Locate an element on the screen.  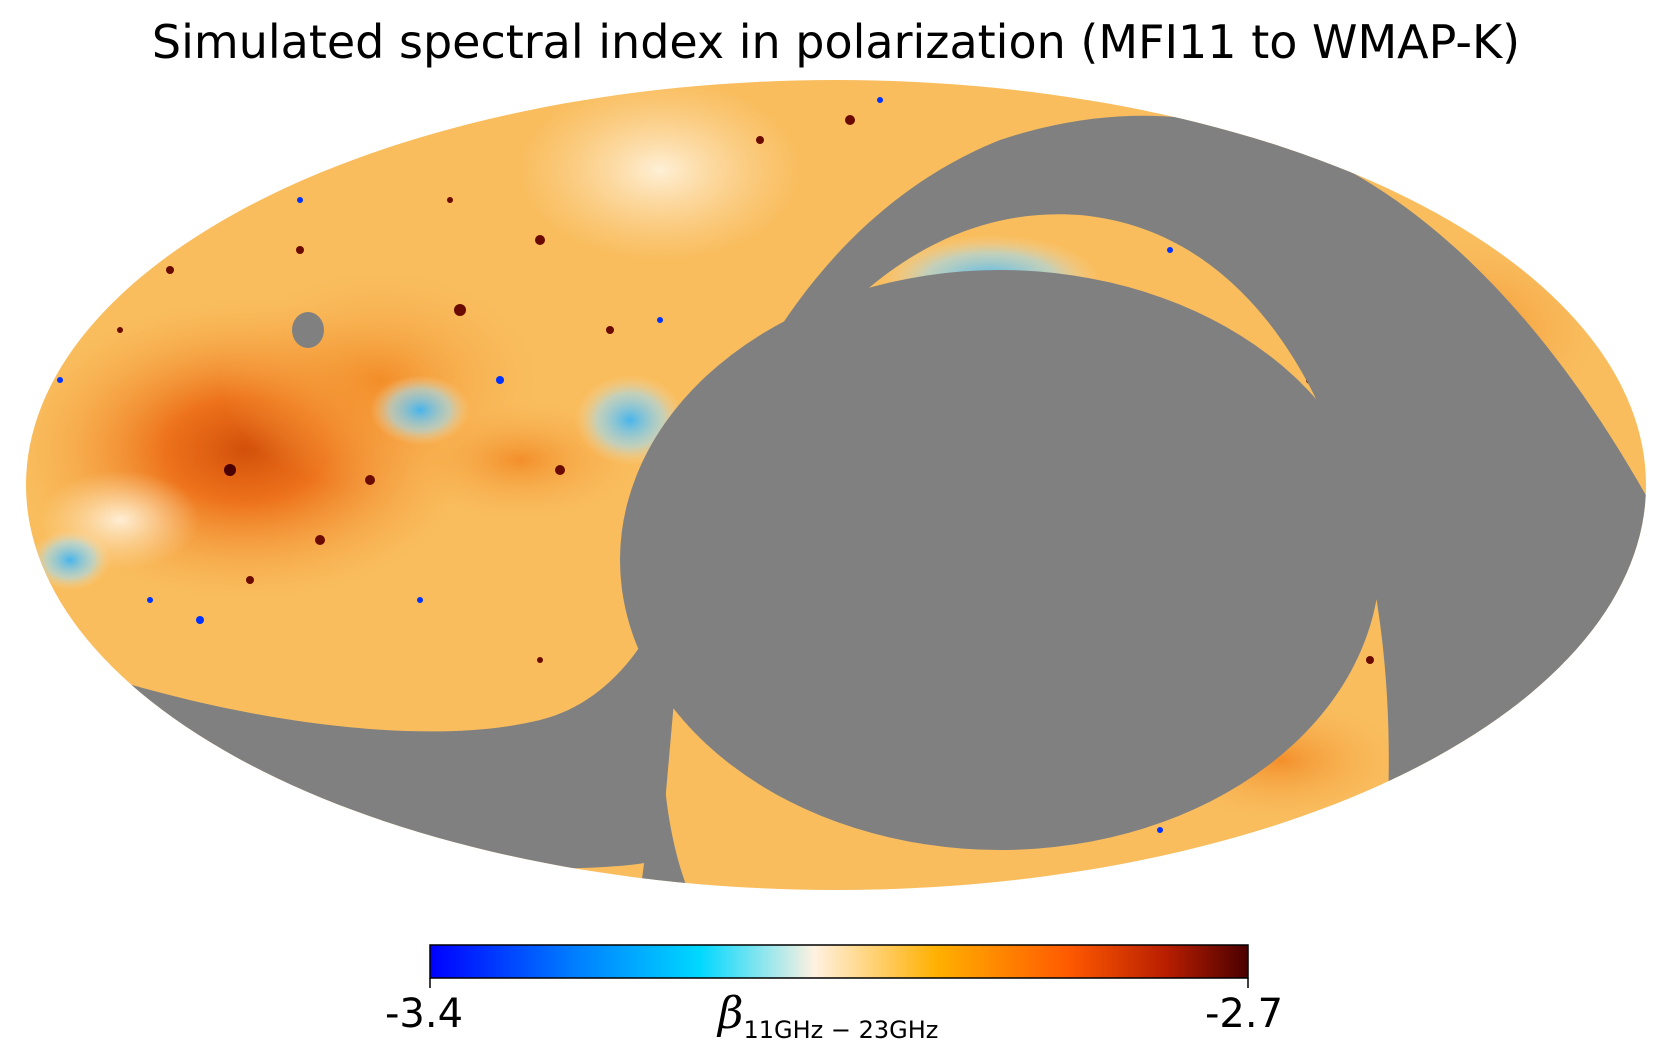
colorbar-max-label: -2.7 is located at coordinates (1244, 1014).